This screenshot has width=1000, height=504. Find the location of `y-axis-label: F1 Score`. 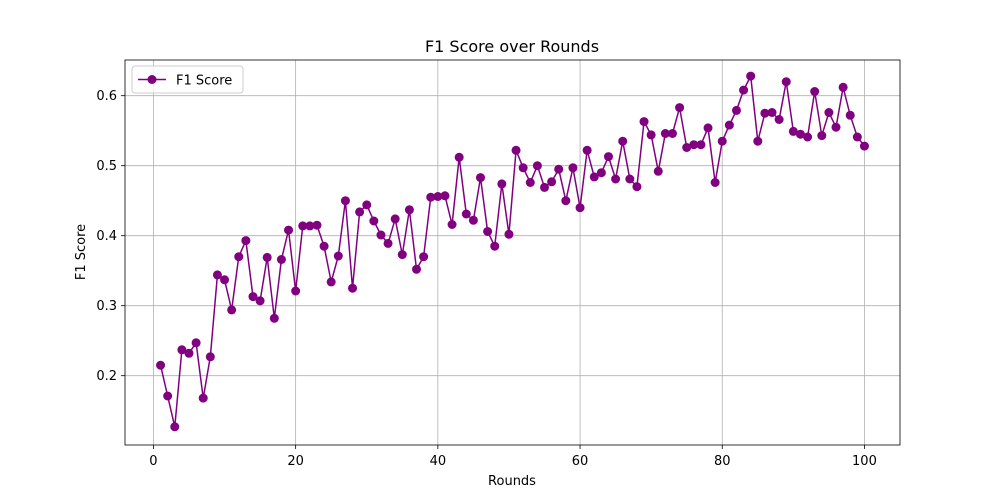

y-axis-label: F1 Score is located at coordinates (81, 252).